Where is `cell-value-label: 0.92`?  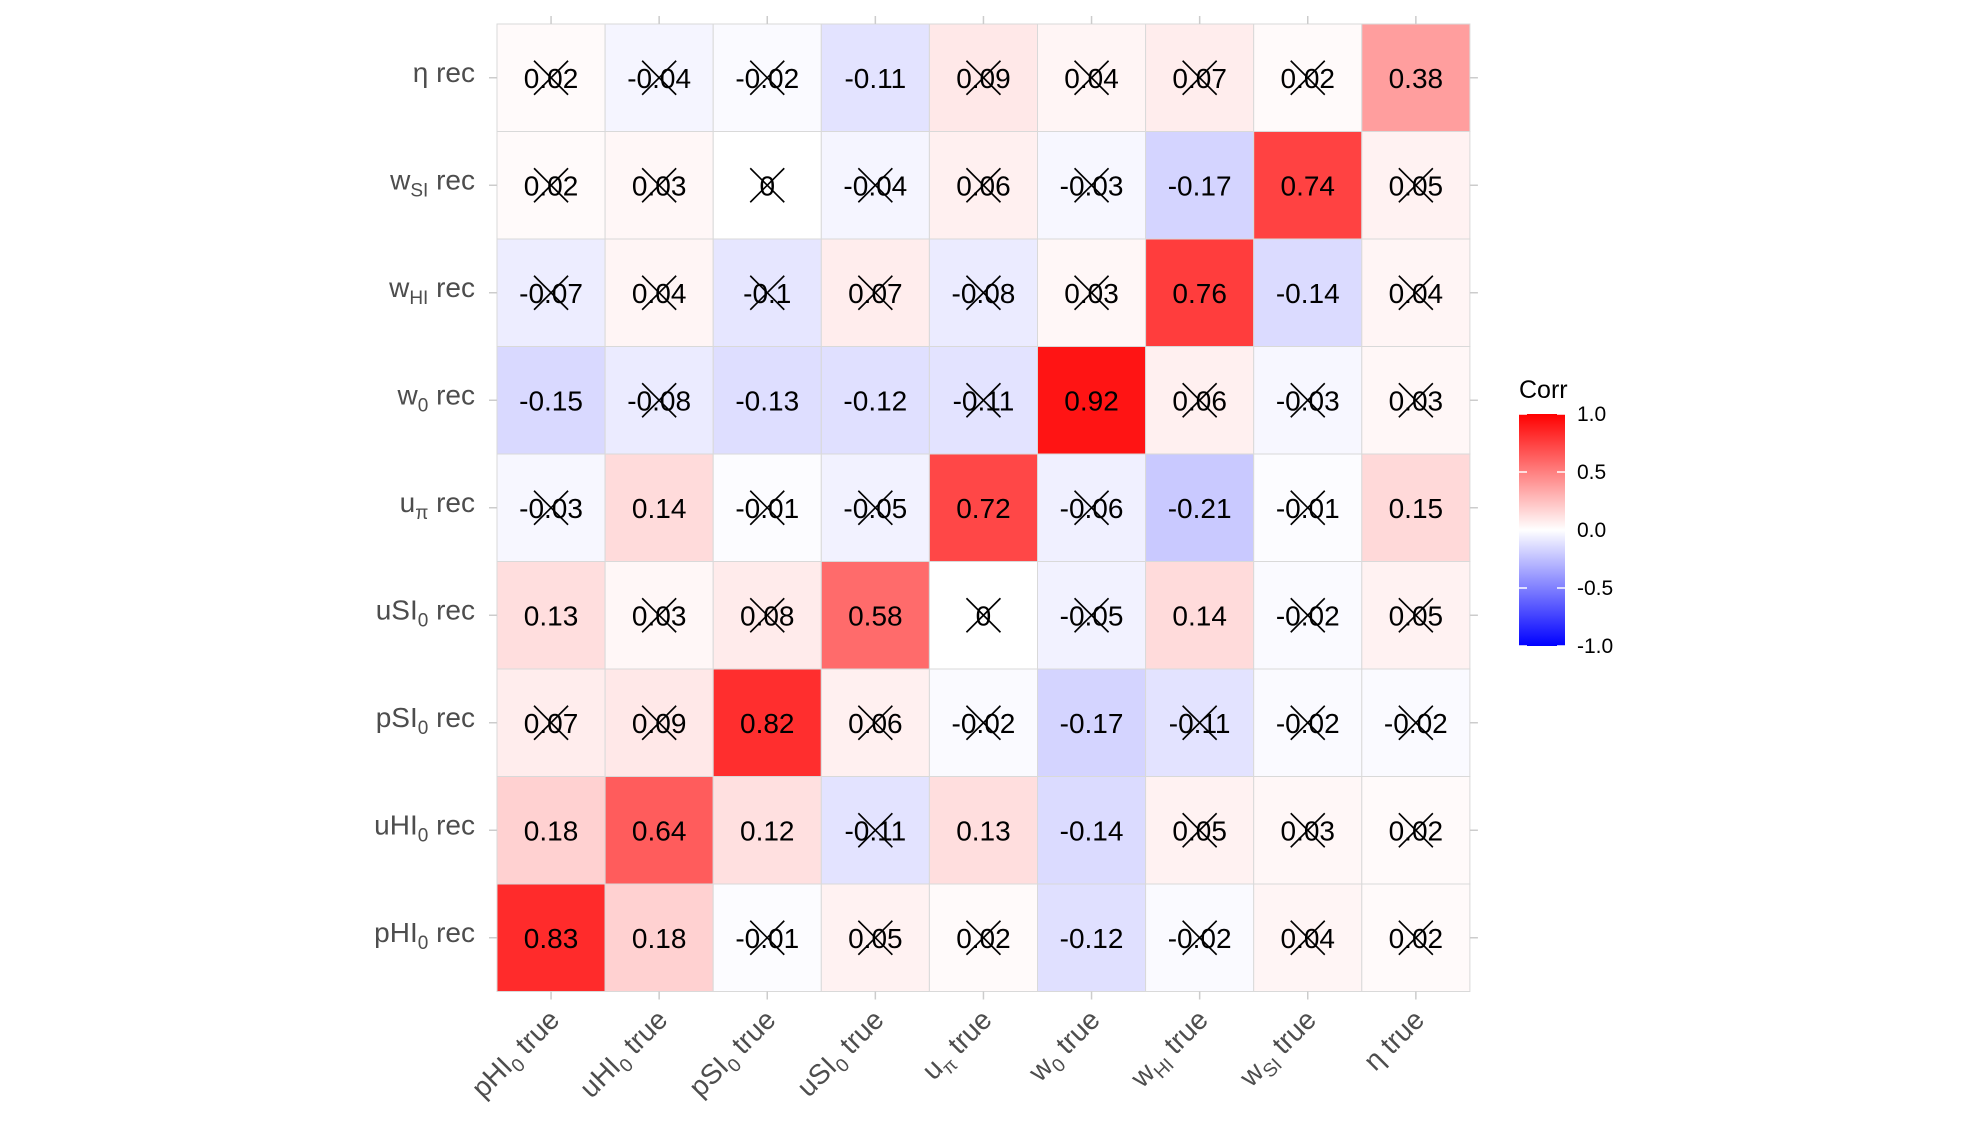
cell-value-label: 0.92 is located at coordinates (1091, 400).